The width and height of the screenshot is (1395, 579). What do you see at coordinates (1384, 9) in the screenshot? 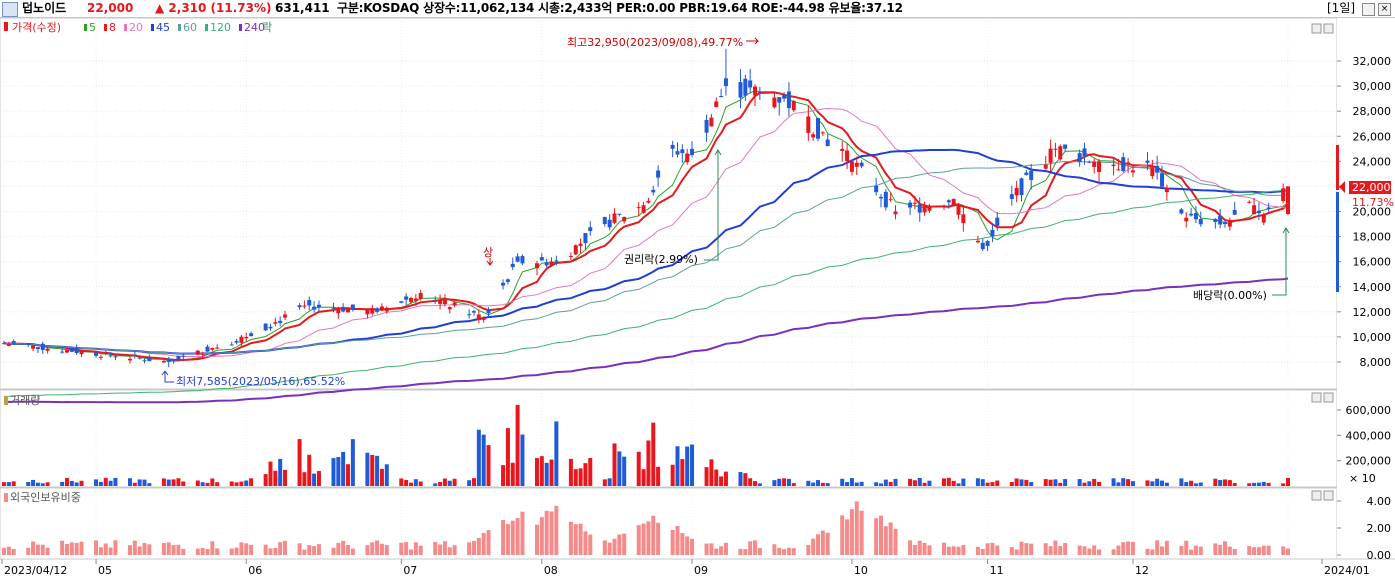
I see `window-close-icon: ×` at bounding box center [1384, 9].